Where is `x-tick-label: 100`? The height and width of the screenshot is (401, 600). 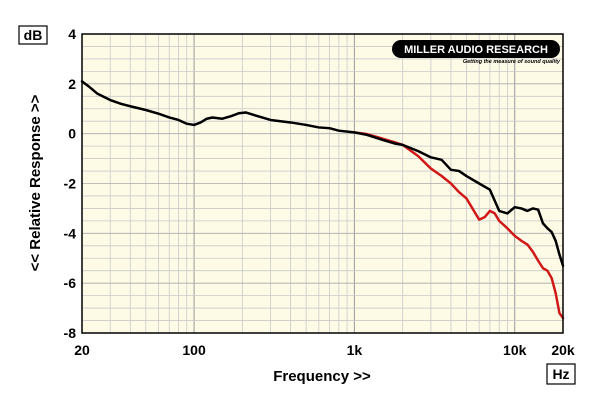
x-tick-label: 100 is located at coordinates (194, 350).